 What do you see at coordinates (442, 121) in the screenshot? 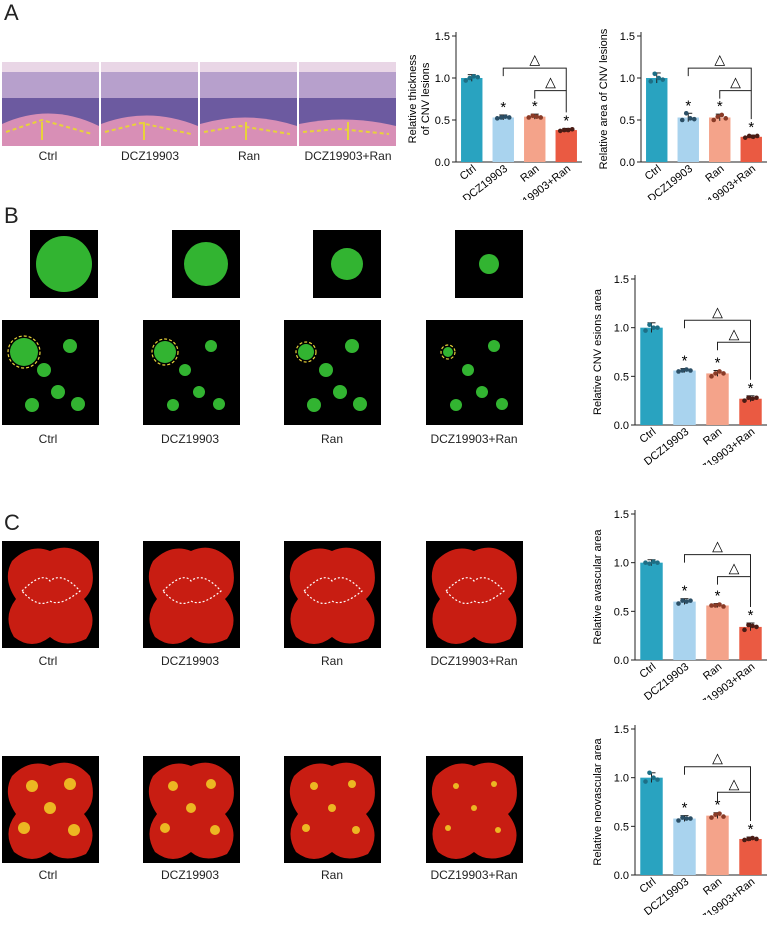
I see `y-tick-label: 0.5` at bounding box center [442, 121].